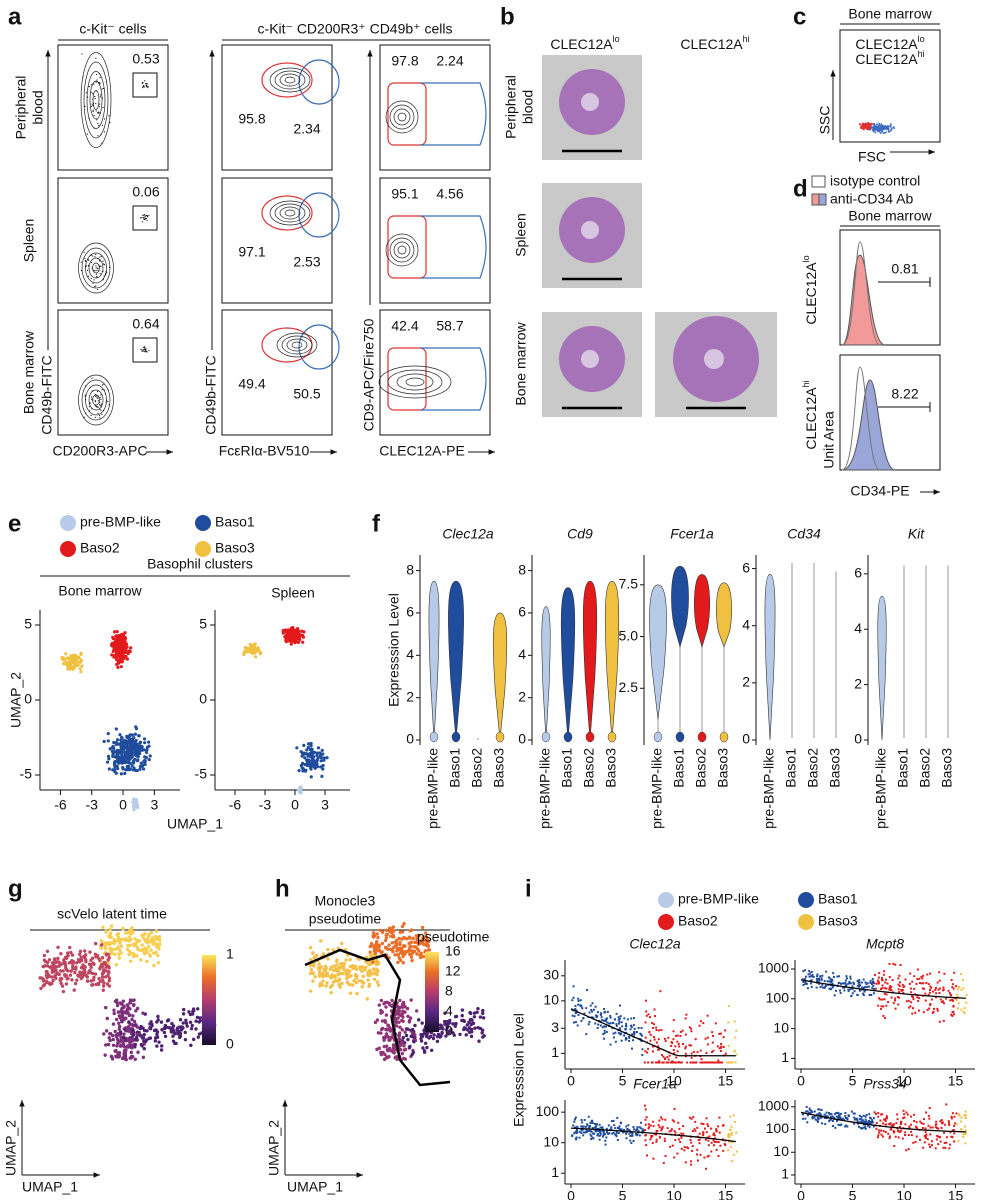 Image resolution: width=985 pixels, height=1200 pixels. Describe the element at coordinates (769, 788) in the screenshot. I see `label: pre-BMP-like` at that location.